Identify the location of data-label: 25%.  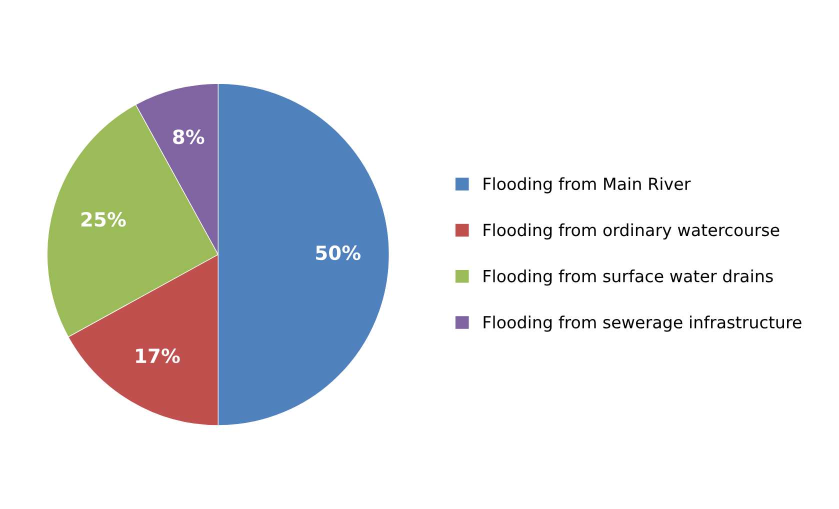
(103, 219).